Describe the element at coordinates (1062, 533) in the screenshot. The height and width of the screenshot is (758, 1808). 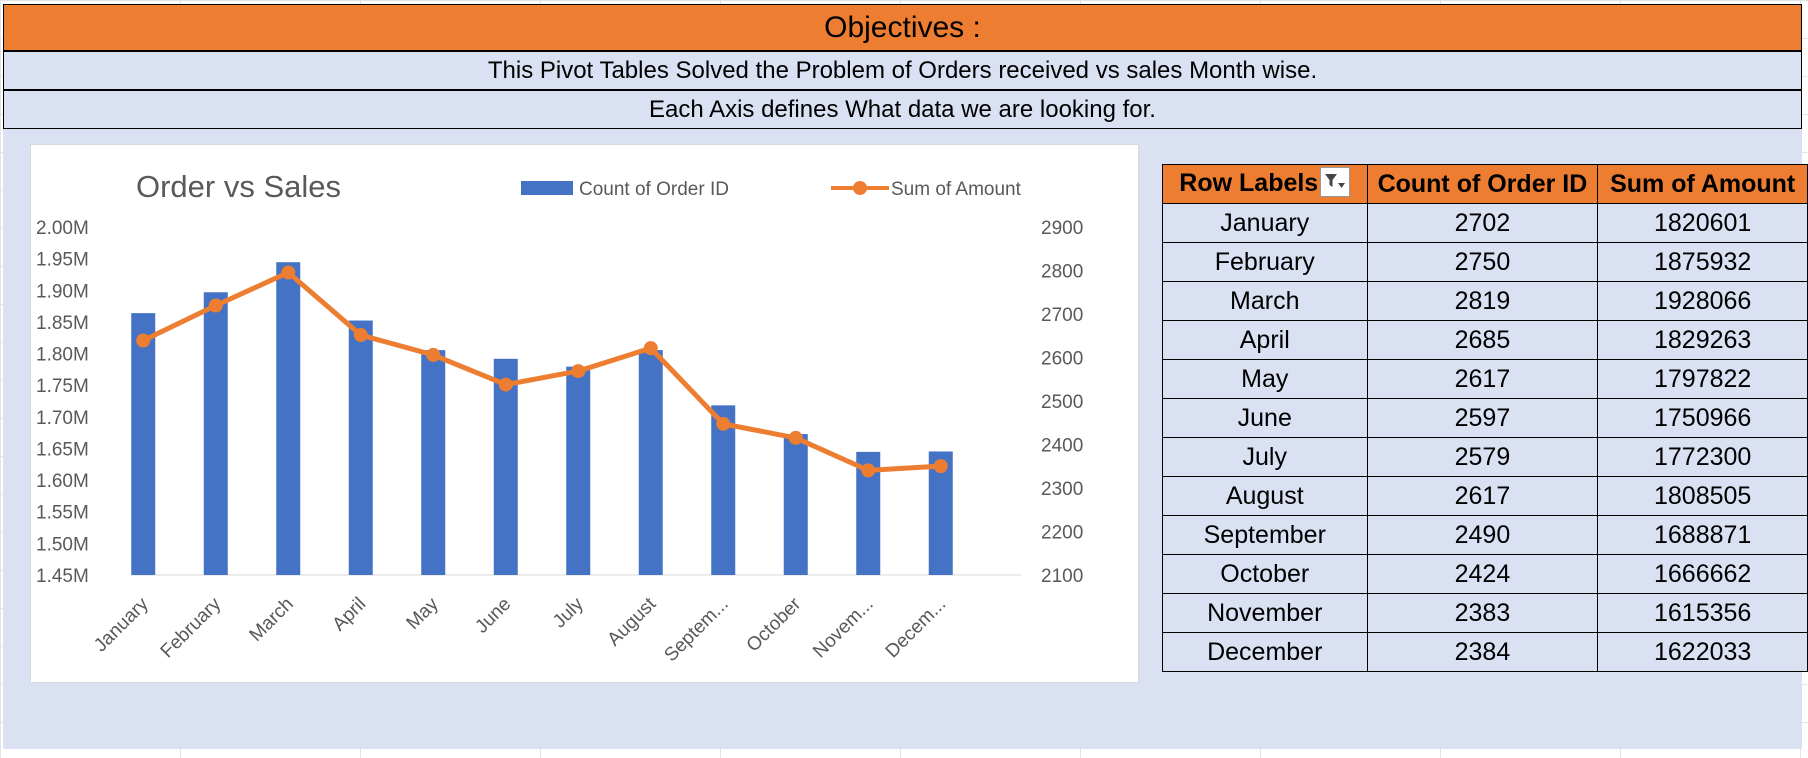
I see `right-axis-tick-label: 2200` at that location.